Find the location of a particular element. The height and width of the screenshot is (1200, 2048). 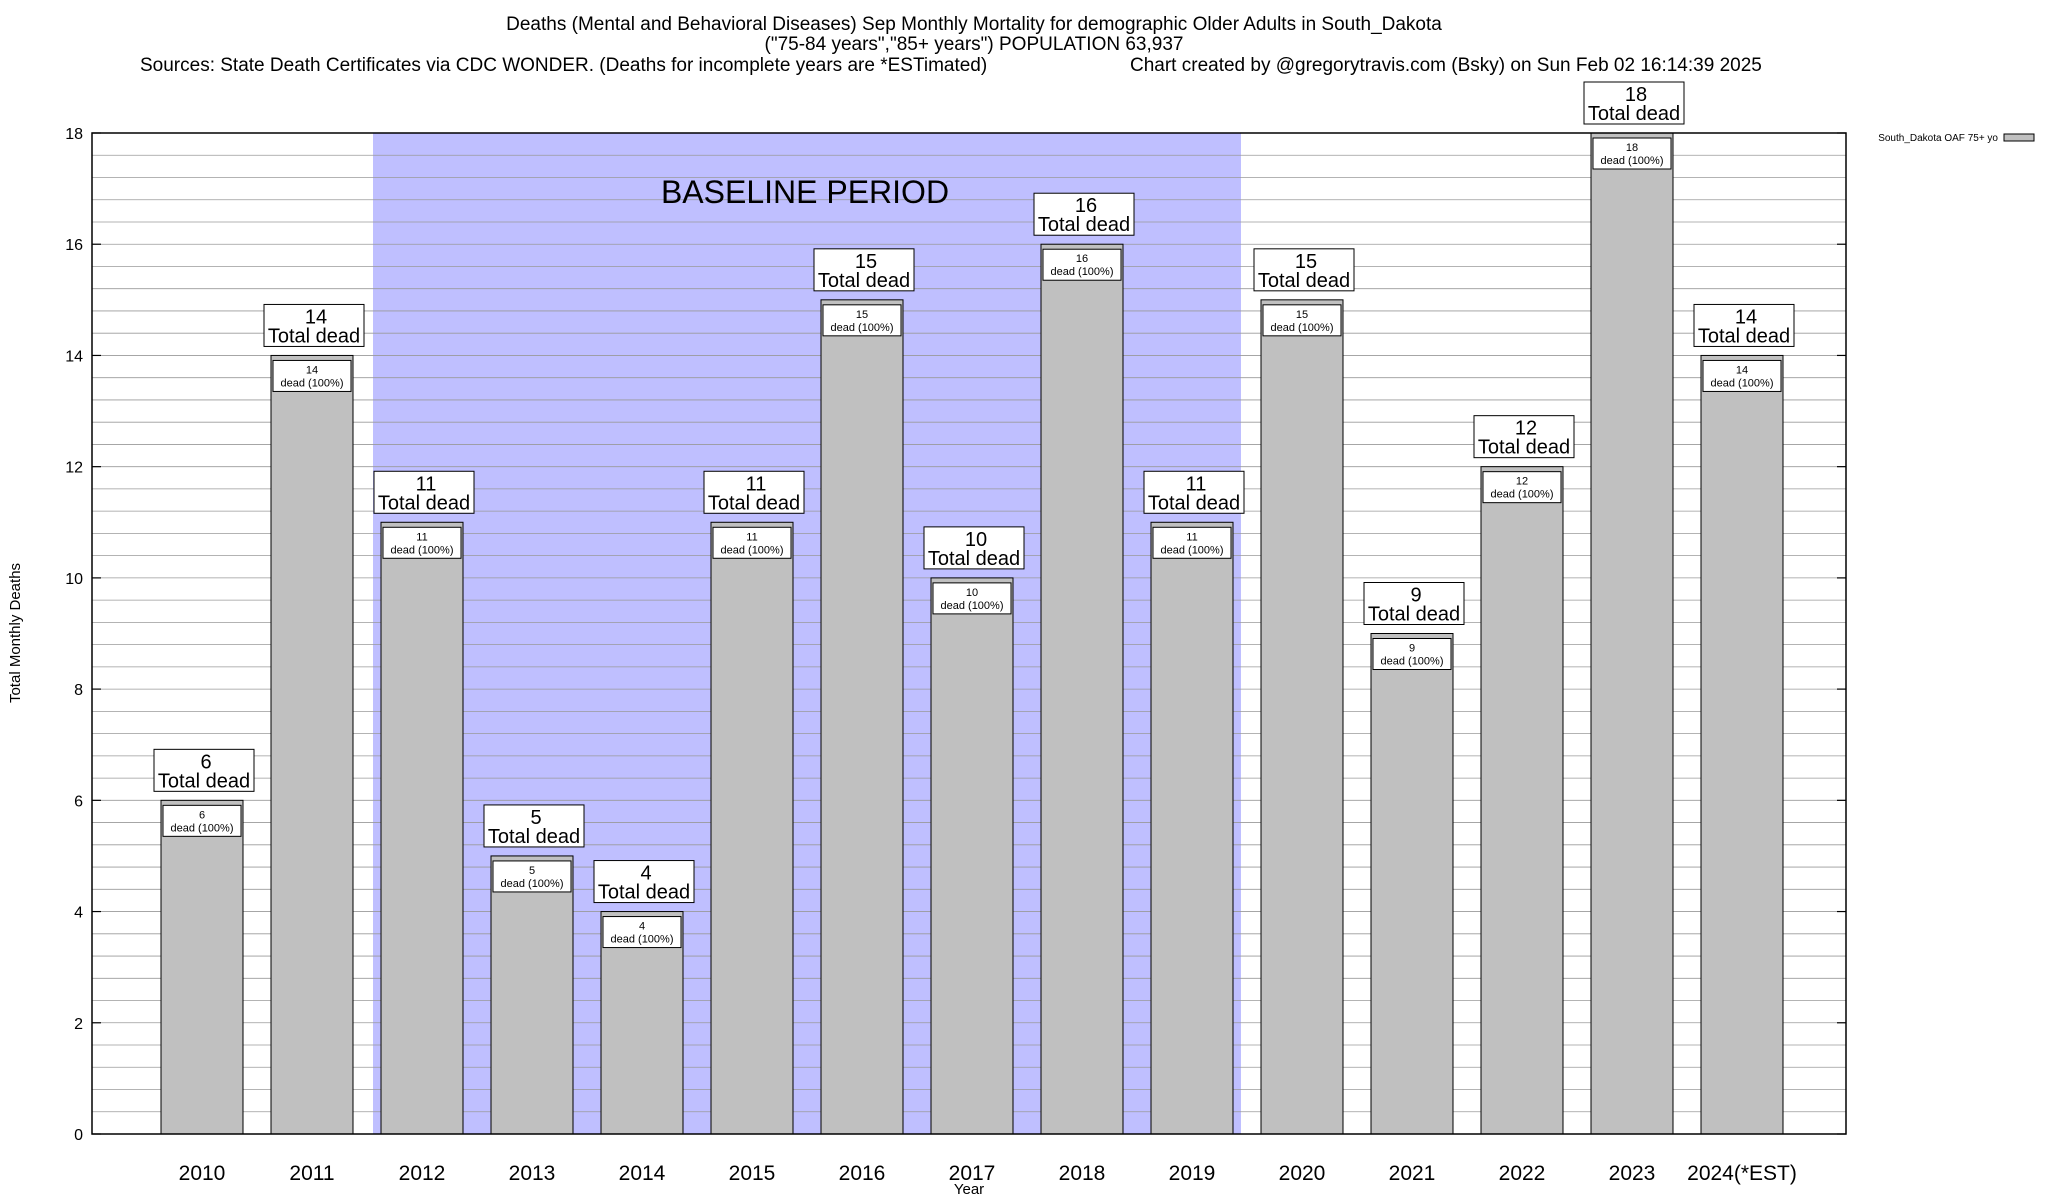

x-tick-label: 2011 is located at coordinates (311, 1173).